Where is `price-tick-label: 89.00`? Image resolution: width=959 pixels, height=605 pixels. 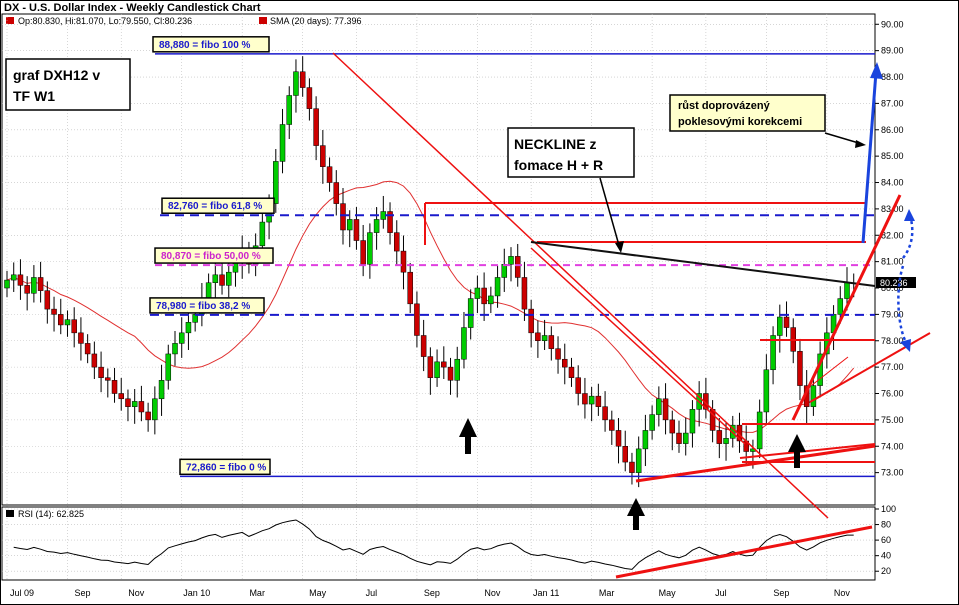
price-tick-label: 89.00 is located at coordinates (892, 51).